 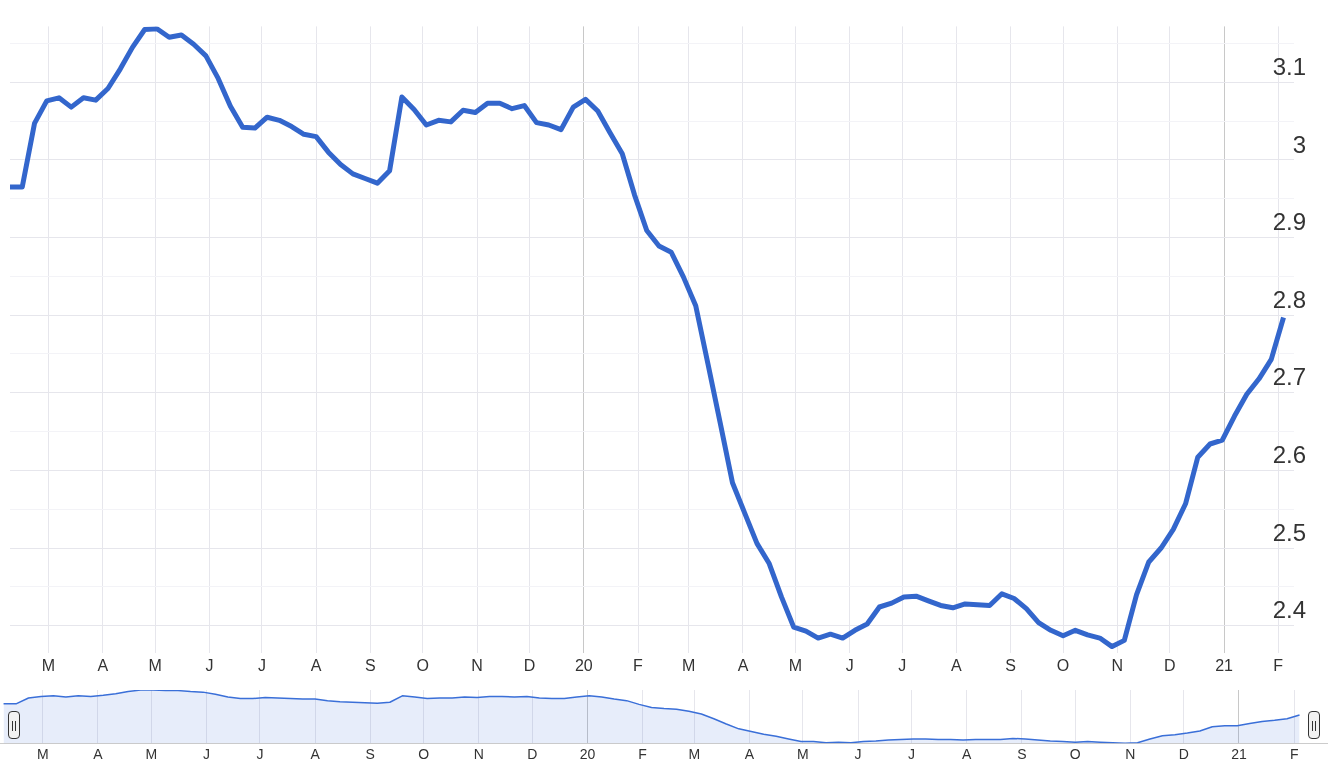 What do you see at coordinates (1289, 299) in the screenshot?
I see `y-tick-label: 2.8` at bounding box center [1289, 299].